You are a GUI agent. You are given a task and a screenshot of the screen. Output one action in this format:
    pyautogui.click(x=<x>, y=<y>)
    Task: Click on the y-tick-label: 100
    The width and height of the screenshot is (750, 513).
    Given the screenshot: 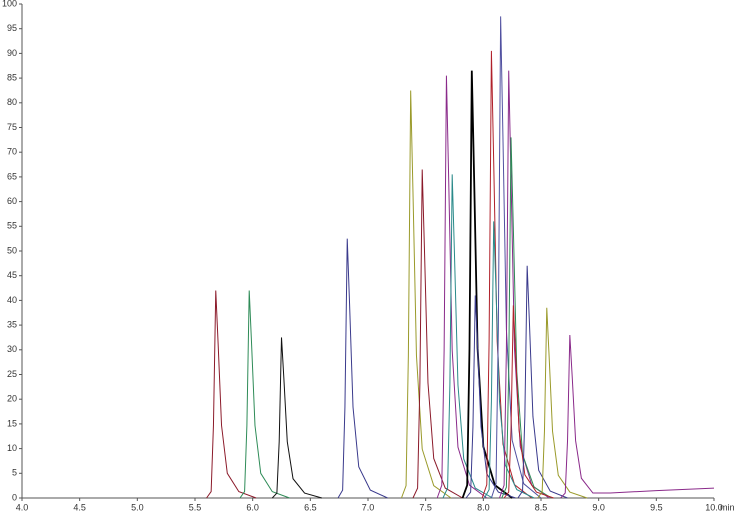 What is the action you would take?
    pyautogui.click(x=9, y=4)
    